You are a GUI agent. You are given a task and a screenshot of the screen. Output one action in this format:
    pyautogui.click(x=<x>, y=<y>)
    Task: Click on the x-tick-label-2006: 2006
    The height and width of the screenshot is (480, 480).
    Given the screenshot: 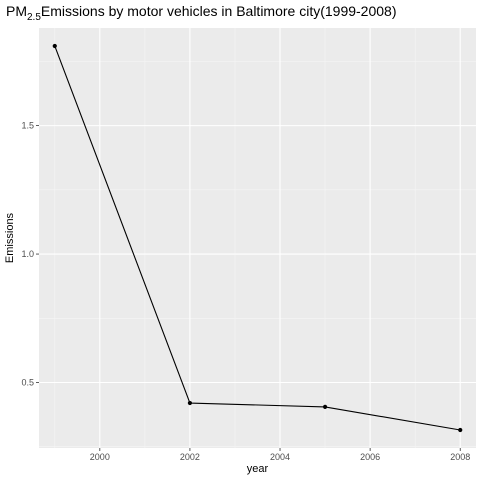 What is the action you would take?
    pyautogui.click(x=370, y=457)
    